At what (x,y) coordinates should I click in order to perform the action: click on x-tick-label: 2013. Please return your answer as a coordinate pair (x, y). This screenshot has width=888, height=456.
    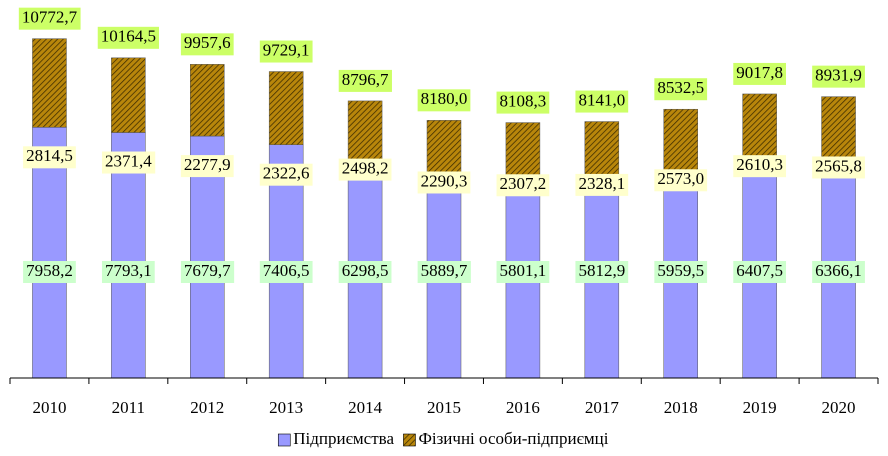
    Looking at the image, I should click on (286, 407).